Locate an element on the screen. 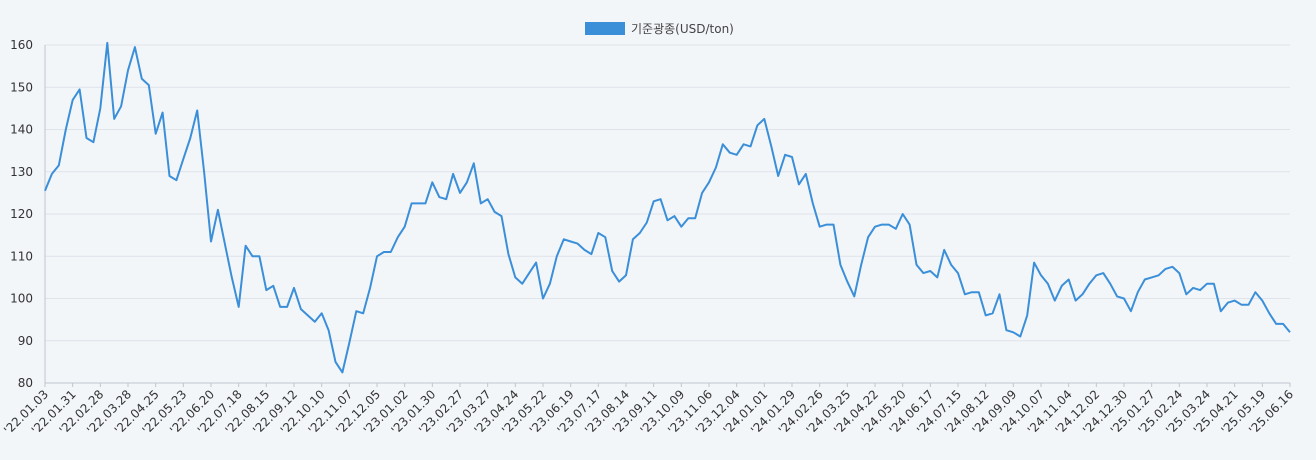 The height and width of the screenshot is (460, 1316). y-tick-label: 130 is located at coordinates (21, 172).